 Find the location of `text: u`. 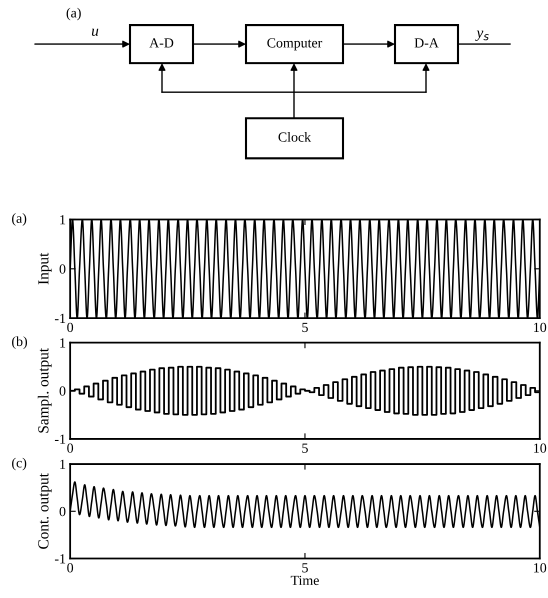

text: u is located at coordinates (95, 32).